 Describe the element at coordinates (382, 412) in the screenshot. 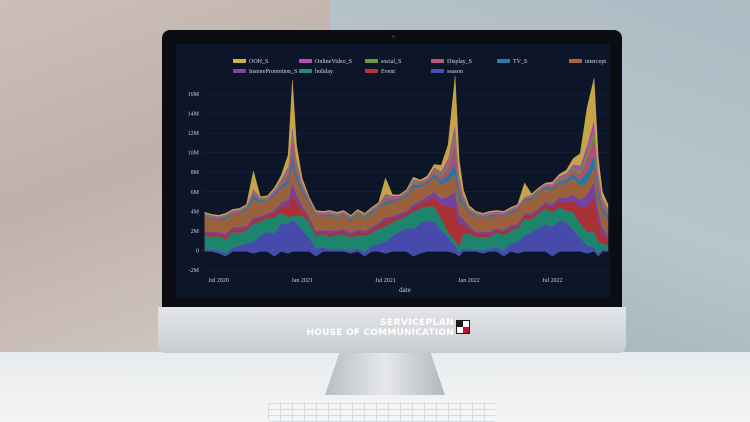

I see `keyboard` at that location.